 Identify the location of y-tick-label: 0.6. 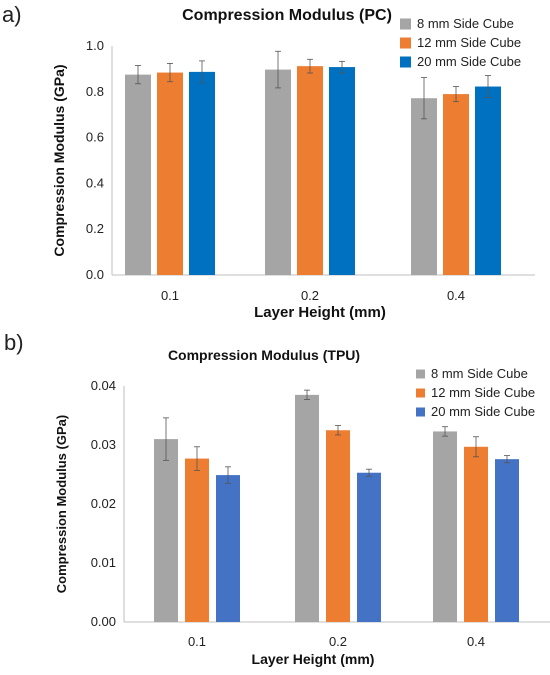
(95, 137).